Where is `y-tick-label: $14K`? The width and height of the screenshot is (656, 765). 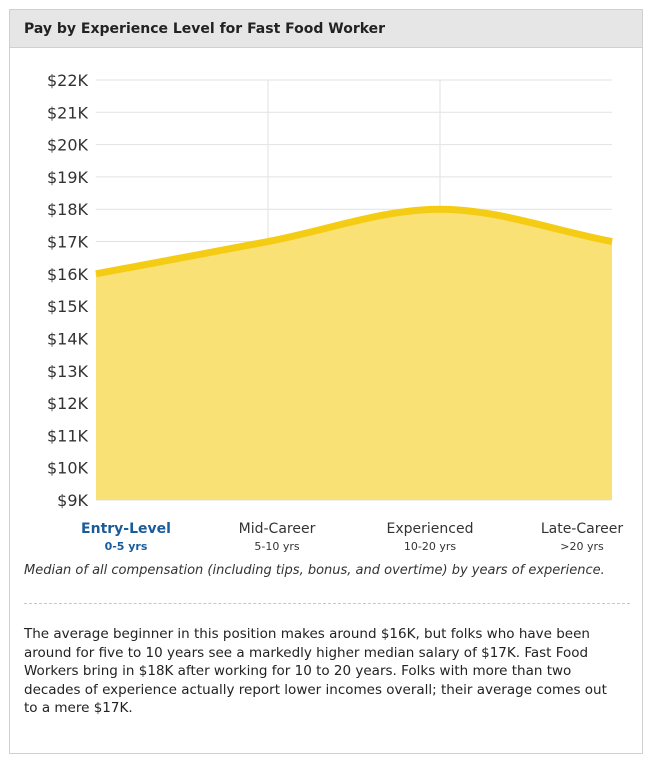 y-tick-label: $14K is located at coordinates (68, 338).